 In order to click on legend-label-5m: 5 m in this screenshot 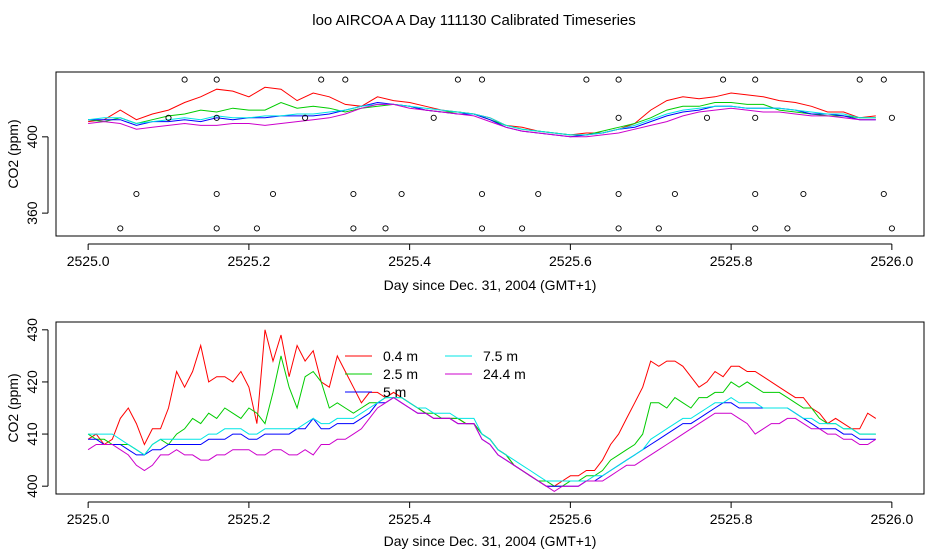, I will do `click(394, 392)`.